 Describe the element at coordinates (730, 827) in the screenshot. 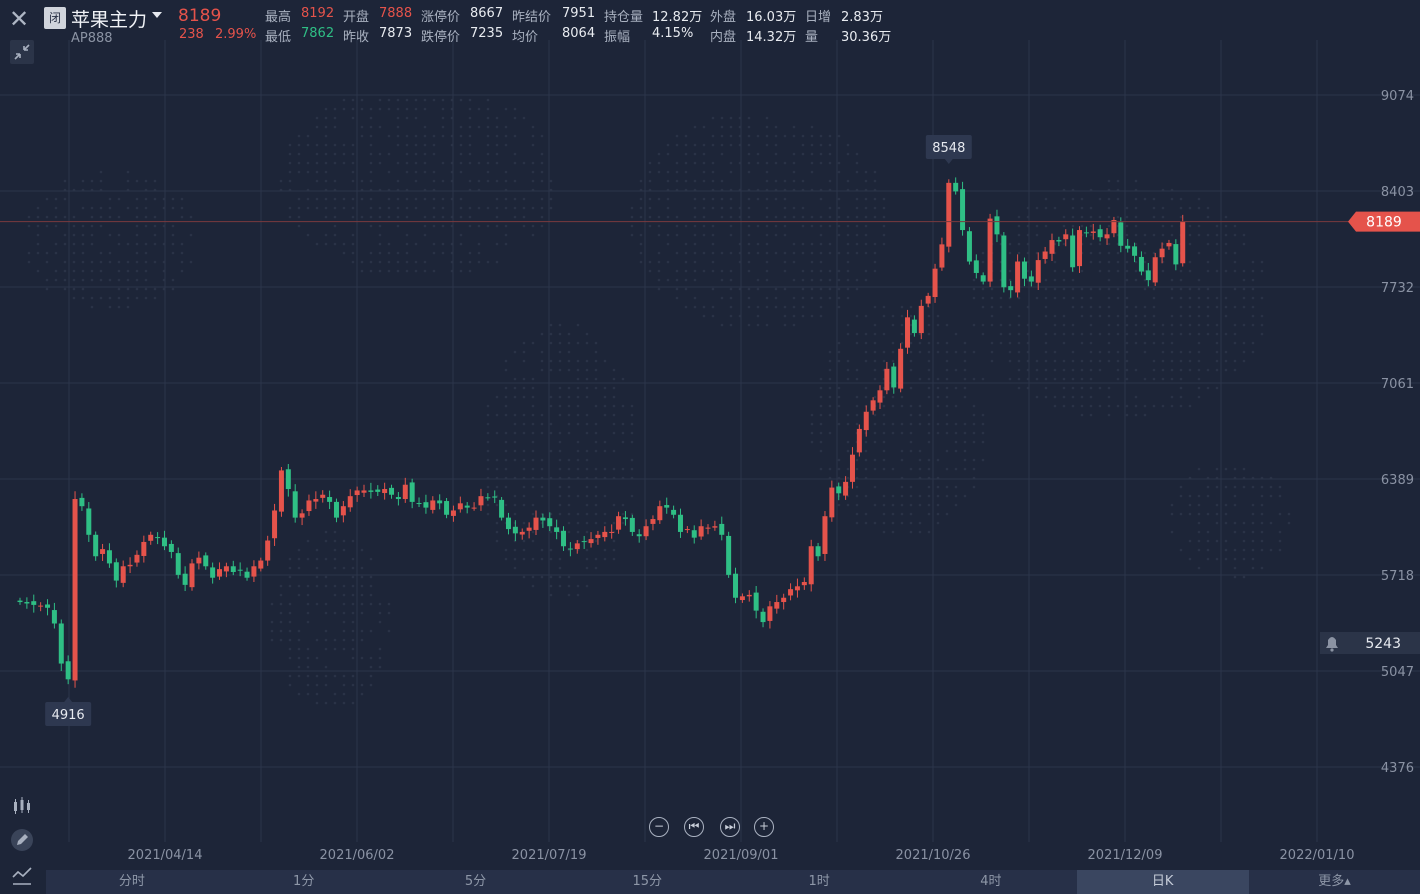

I see `next-icon: ⏭` at that location.